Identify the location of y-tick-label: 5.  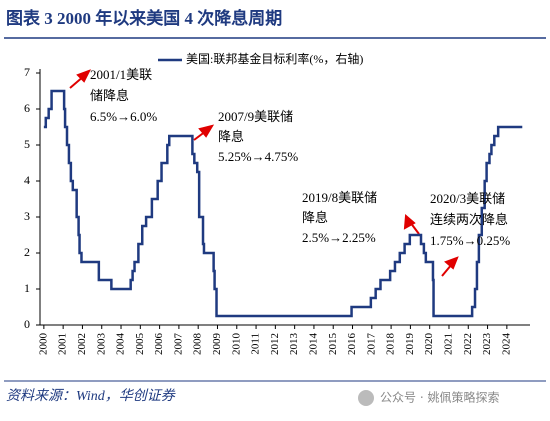
(27, 144).